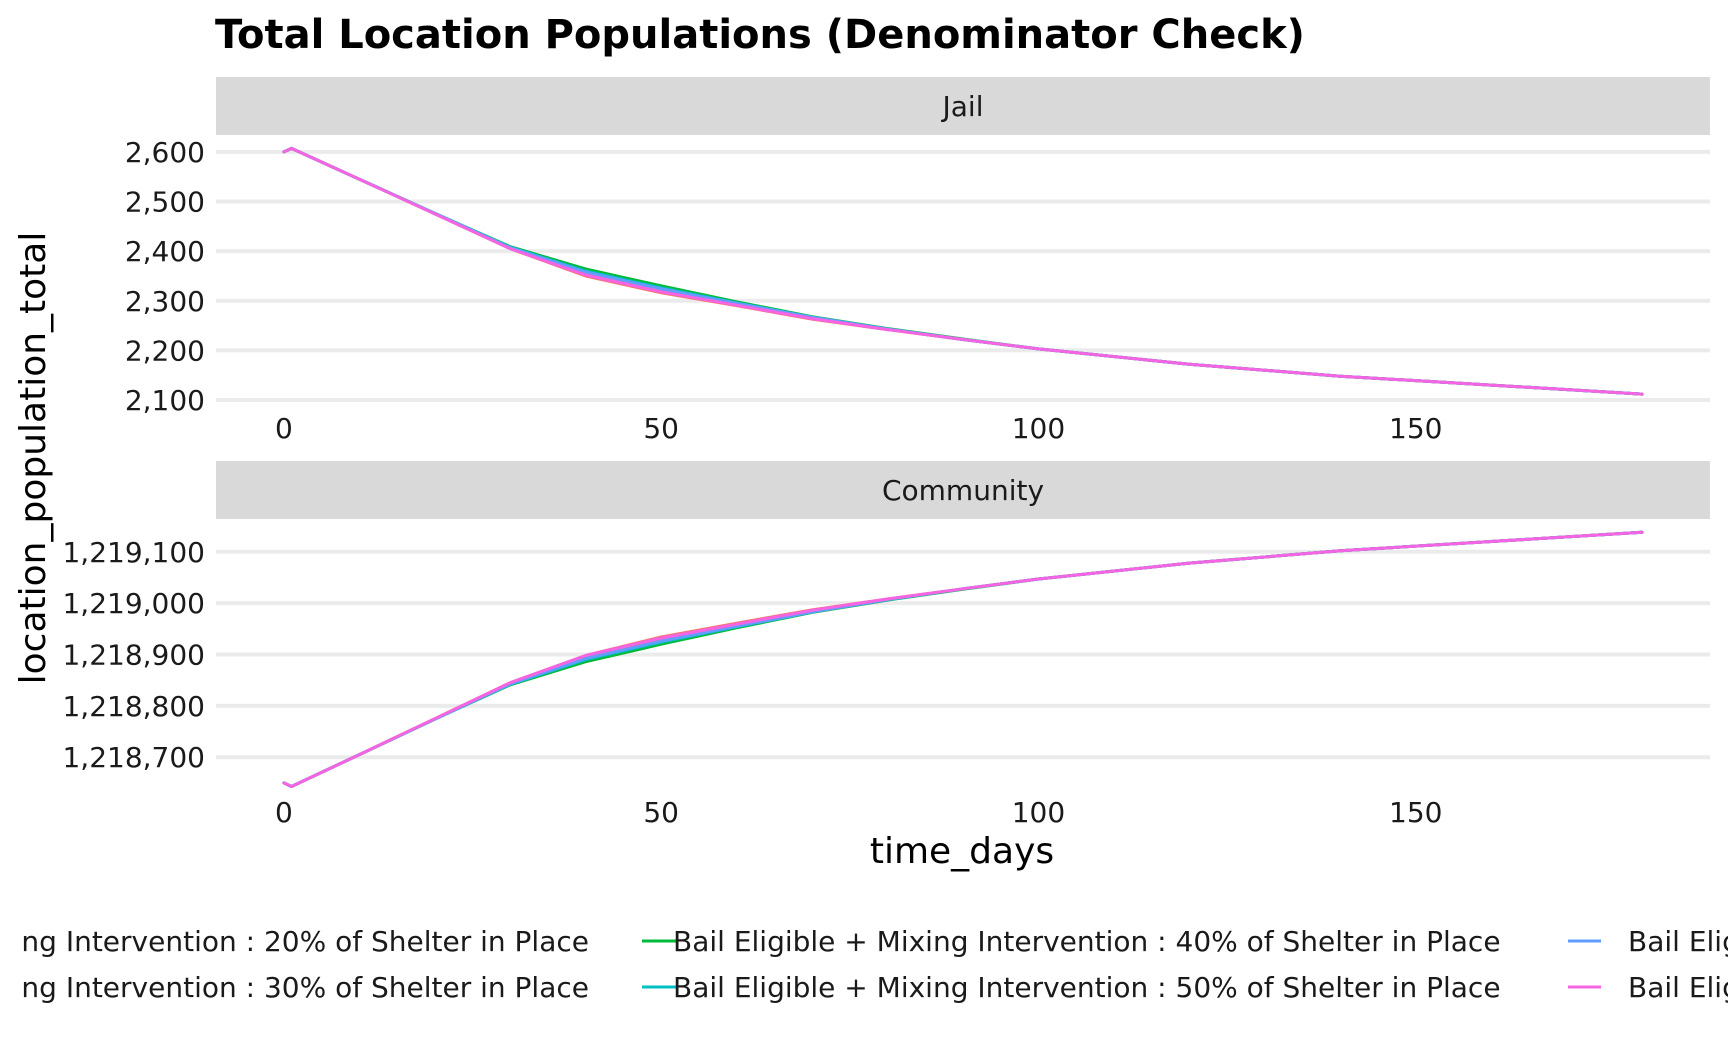 The image size is (1728, 1056). Describe the element at coordinates (165, 152) in the screenshot. I see `y-tick-label-jail: 2,600` at that location.